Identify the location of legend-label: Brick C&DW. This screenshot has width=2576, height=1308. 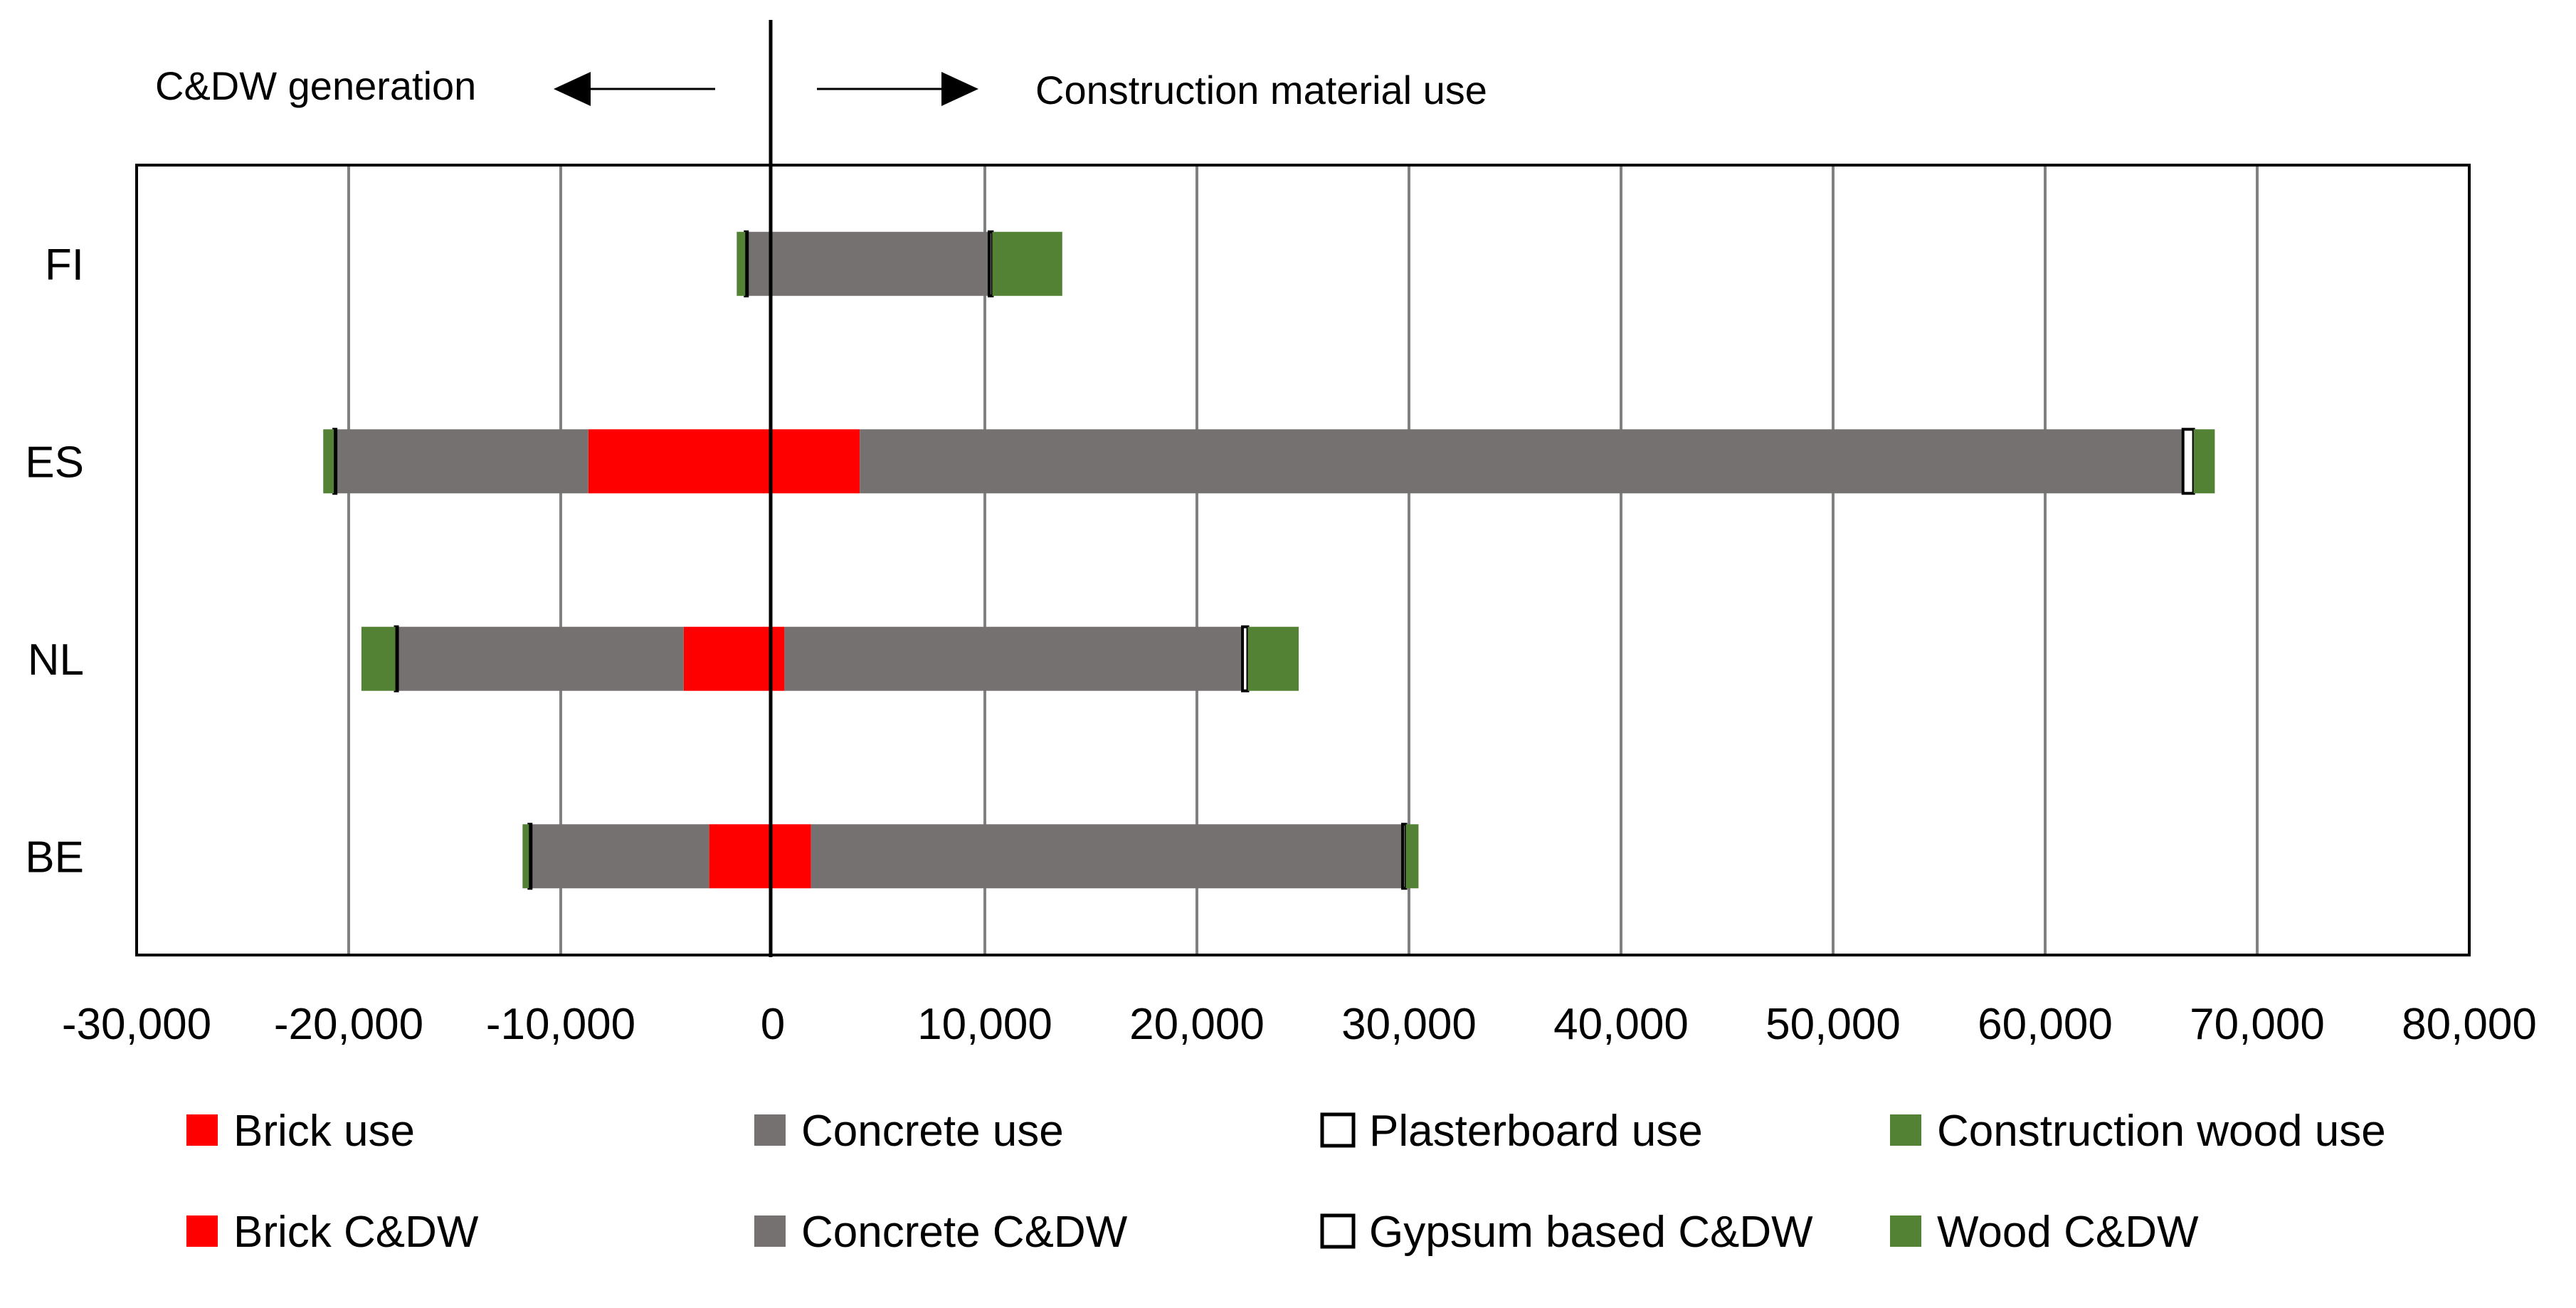
(356, 1232).